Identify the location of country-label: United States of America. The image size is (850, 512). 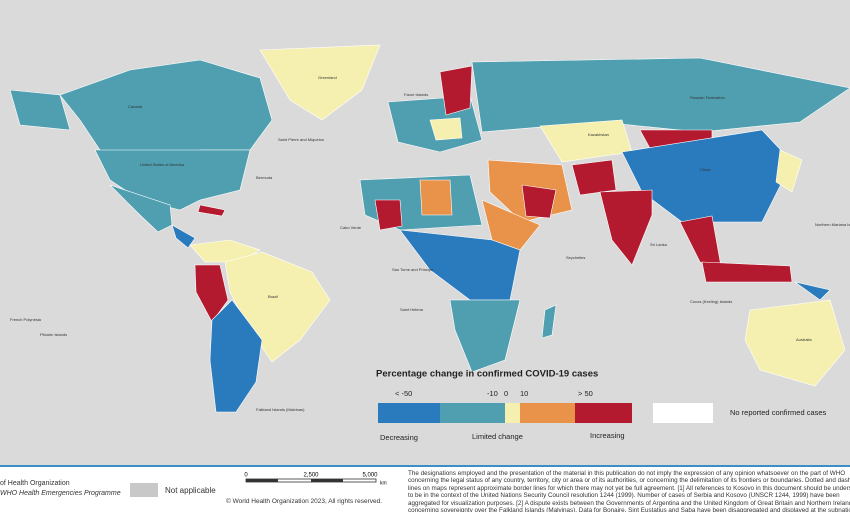
(162, 164).